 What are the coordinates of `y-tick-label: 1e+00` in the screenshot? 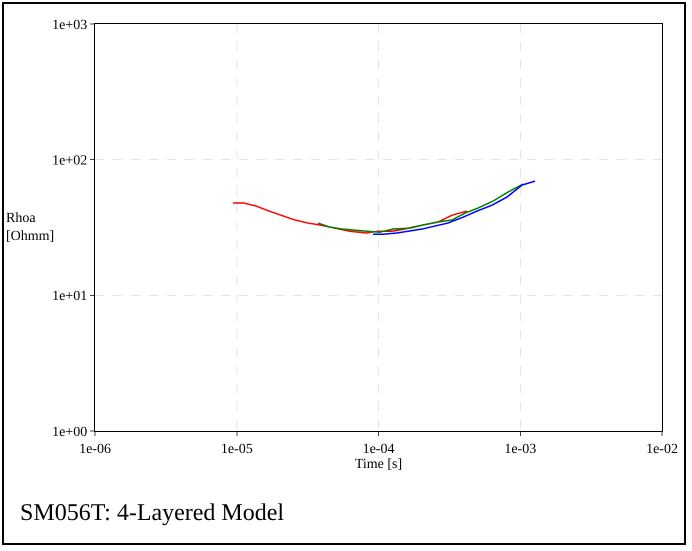 It's located at (70, 432).